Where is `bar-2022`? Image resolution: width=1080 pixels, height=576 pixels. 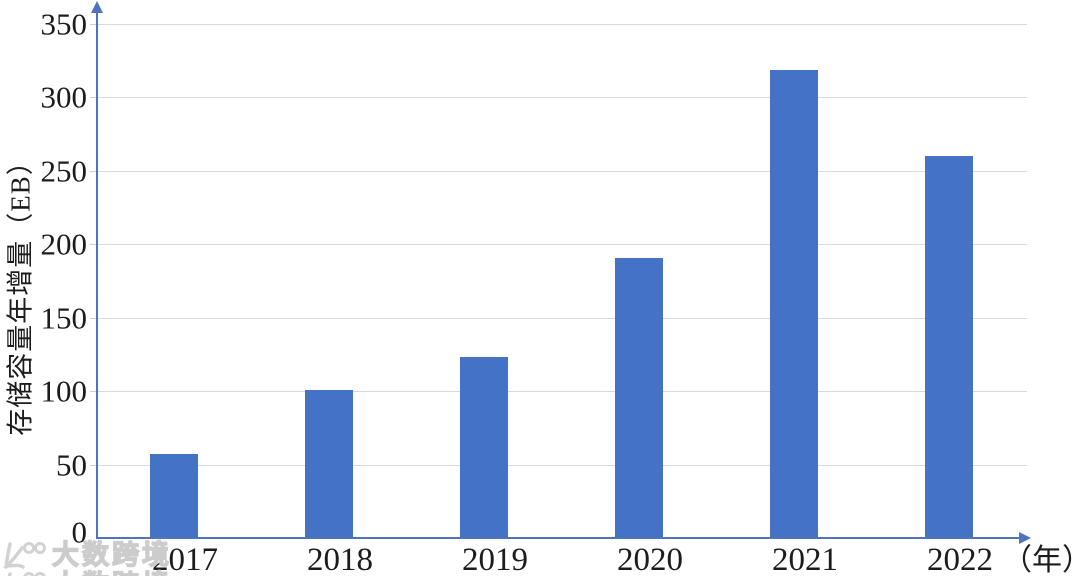 bar-2022 is located at coordinates (949, 346).